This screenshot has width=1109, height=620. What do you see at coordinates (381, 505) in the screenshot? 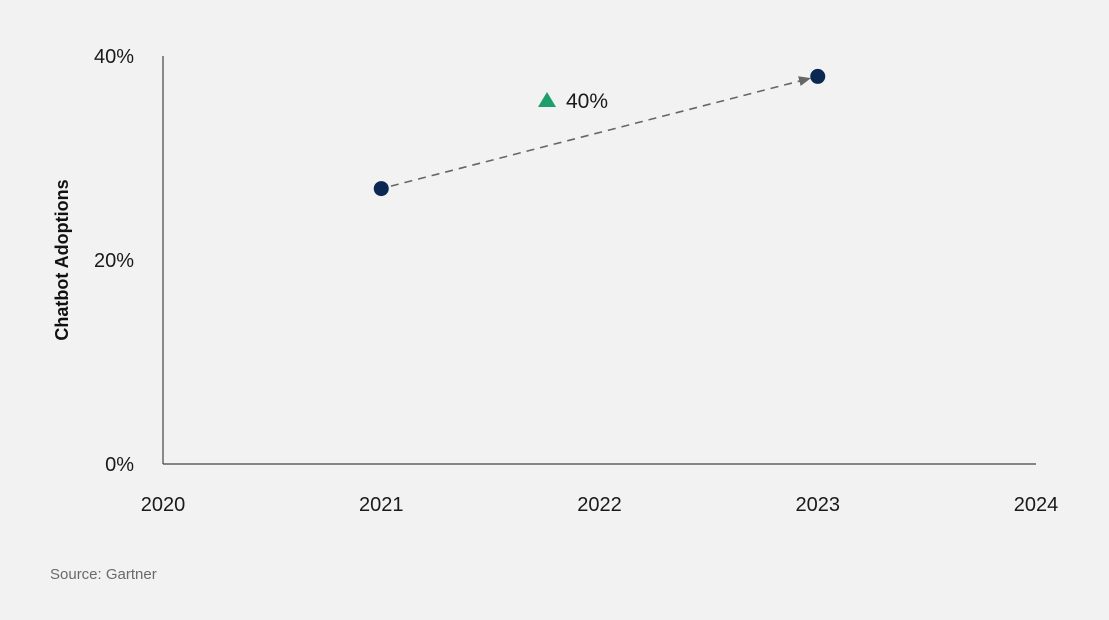
I see `x-tick-label: 2021` at bounding box center [381, 505].